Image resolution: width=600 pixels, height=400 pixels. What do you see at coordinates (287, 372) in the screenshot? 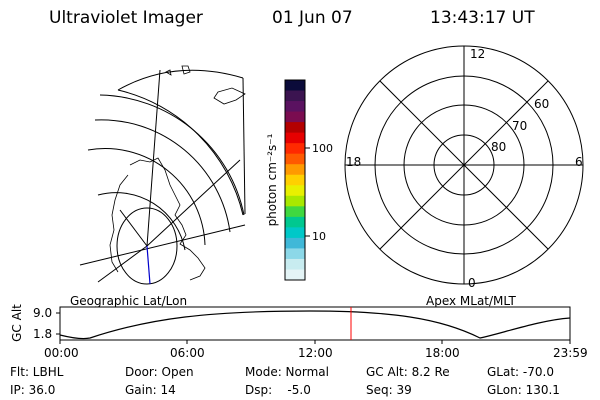
I see `status-mode: Mode: Normal` at bounding box center [287, 372].